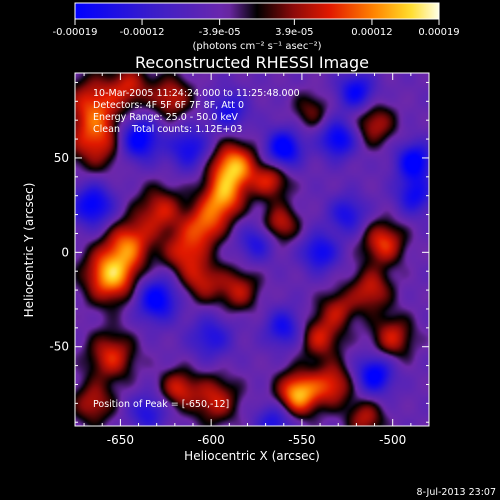 This screenshot has width=500, height=500. Describe the element at coordinates (65, 252) in the screenshot. I see `y-tick-label: 0` at that location.